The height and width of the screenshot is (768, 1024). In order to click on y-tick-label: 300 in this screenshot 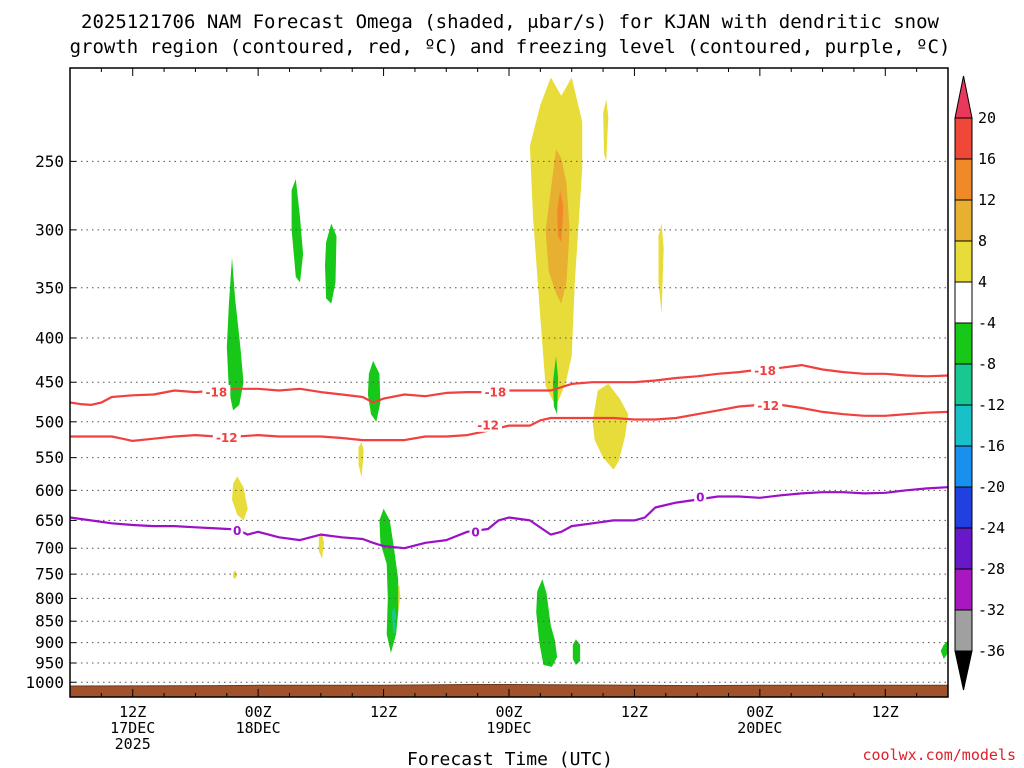, I will do `click(49, 229)`.